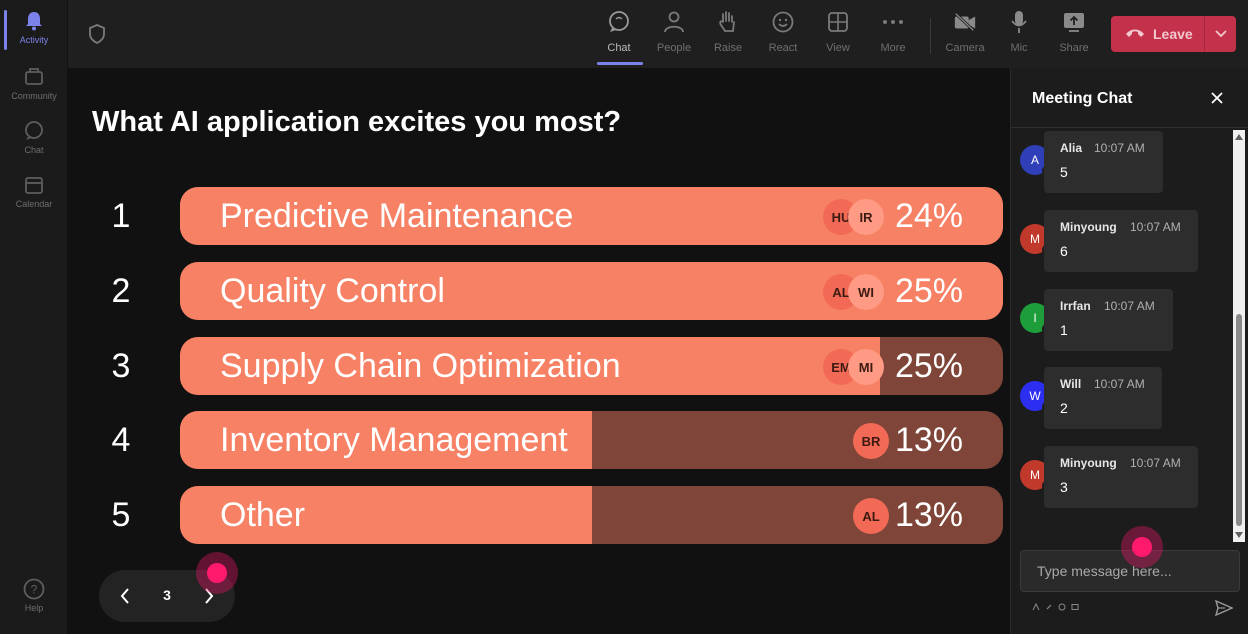  What do you see at coordinates (1074, 36) in the screenshot?
I see `share-button: Share` at bounding box center [1074, 36].